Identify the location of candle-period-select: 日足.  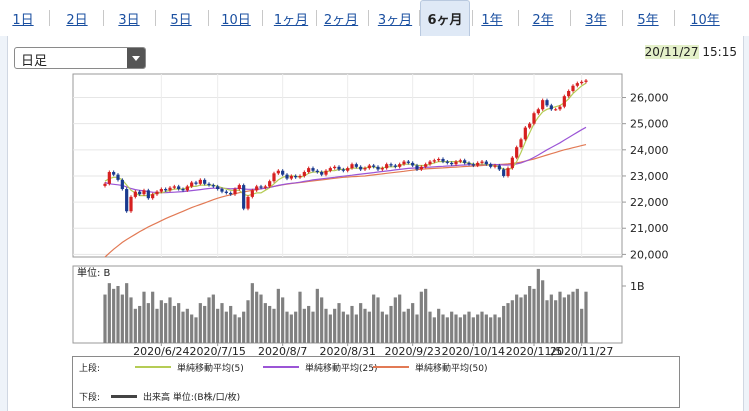
(80, 58).